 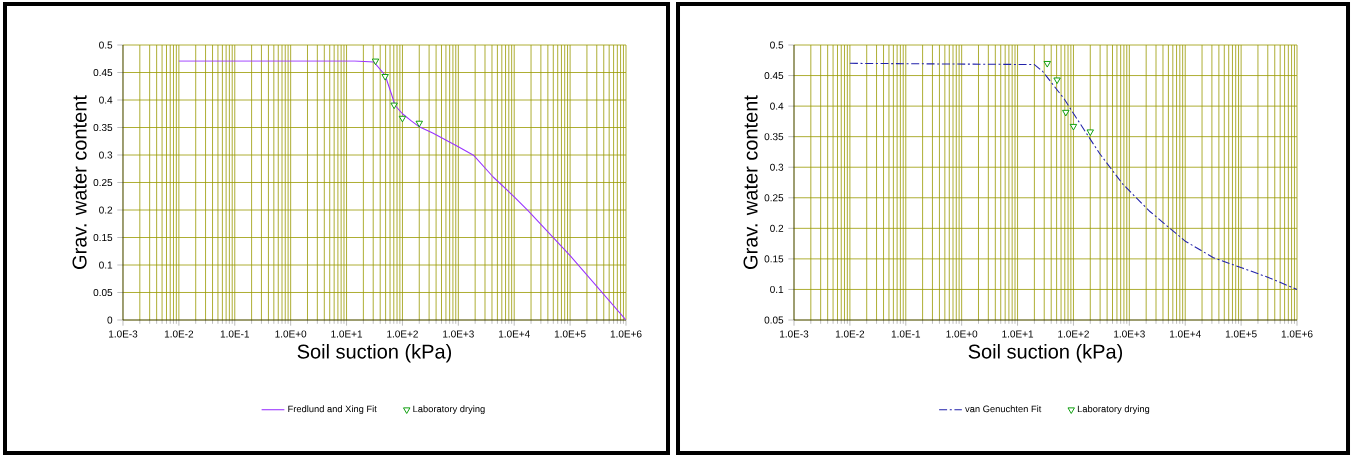 I want to click on legend-label: Fredlund and Xing Fit, so click(x=332, y=410).